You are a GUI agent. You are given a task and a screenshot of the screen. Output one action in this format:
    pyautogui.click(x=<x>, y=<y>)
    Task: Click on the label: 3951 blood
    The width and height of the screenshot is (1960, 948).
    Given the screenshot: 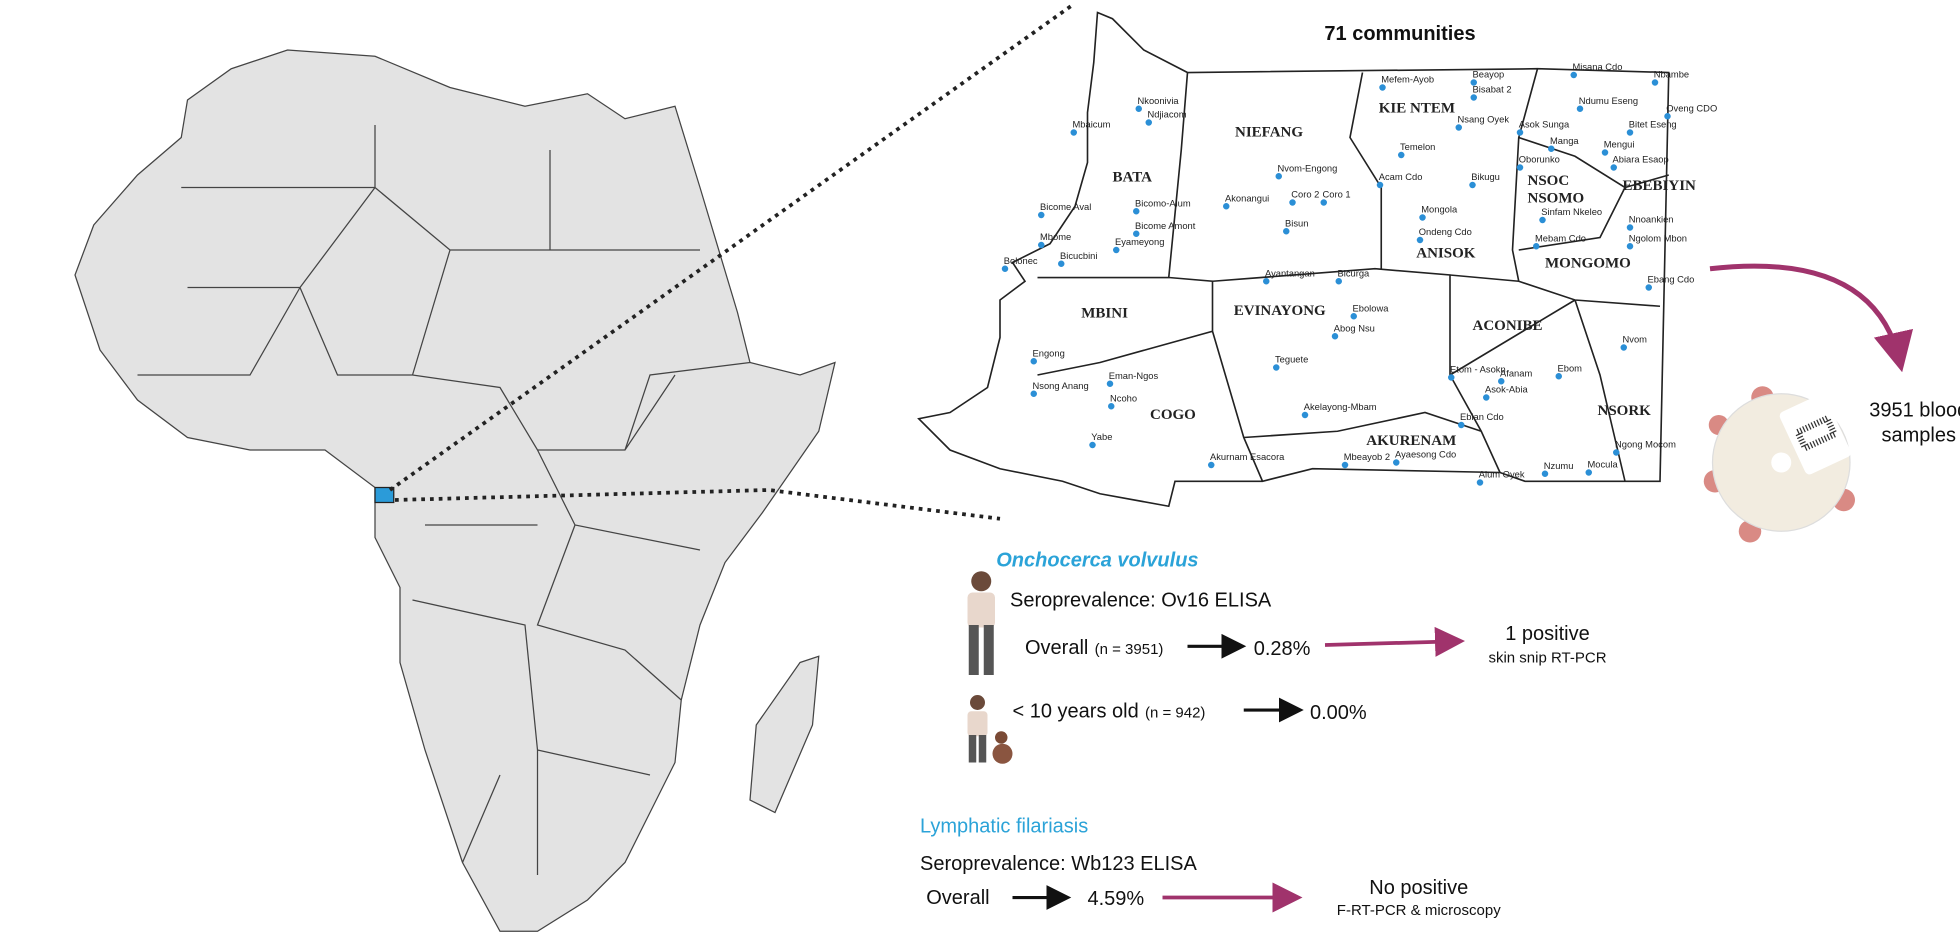 What is the action you would take?
    pyautogui.click(x=1914, y=410)
    